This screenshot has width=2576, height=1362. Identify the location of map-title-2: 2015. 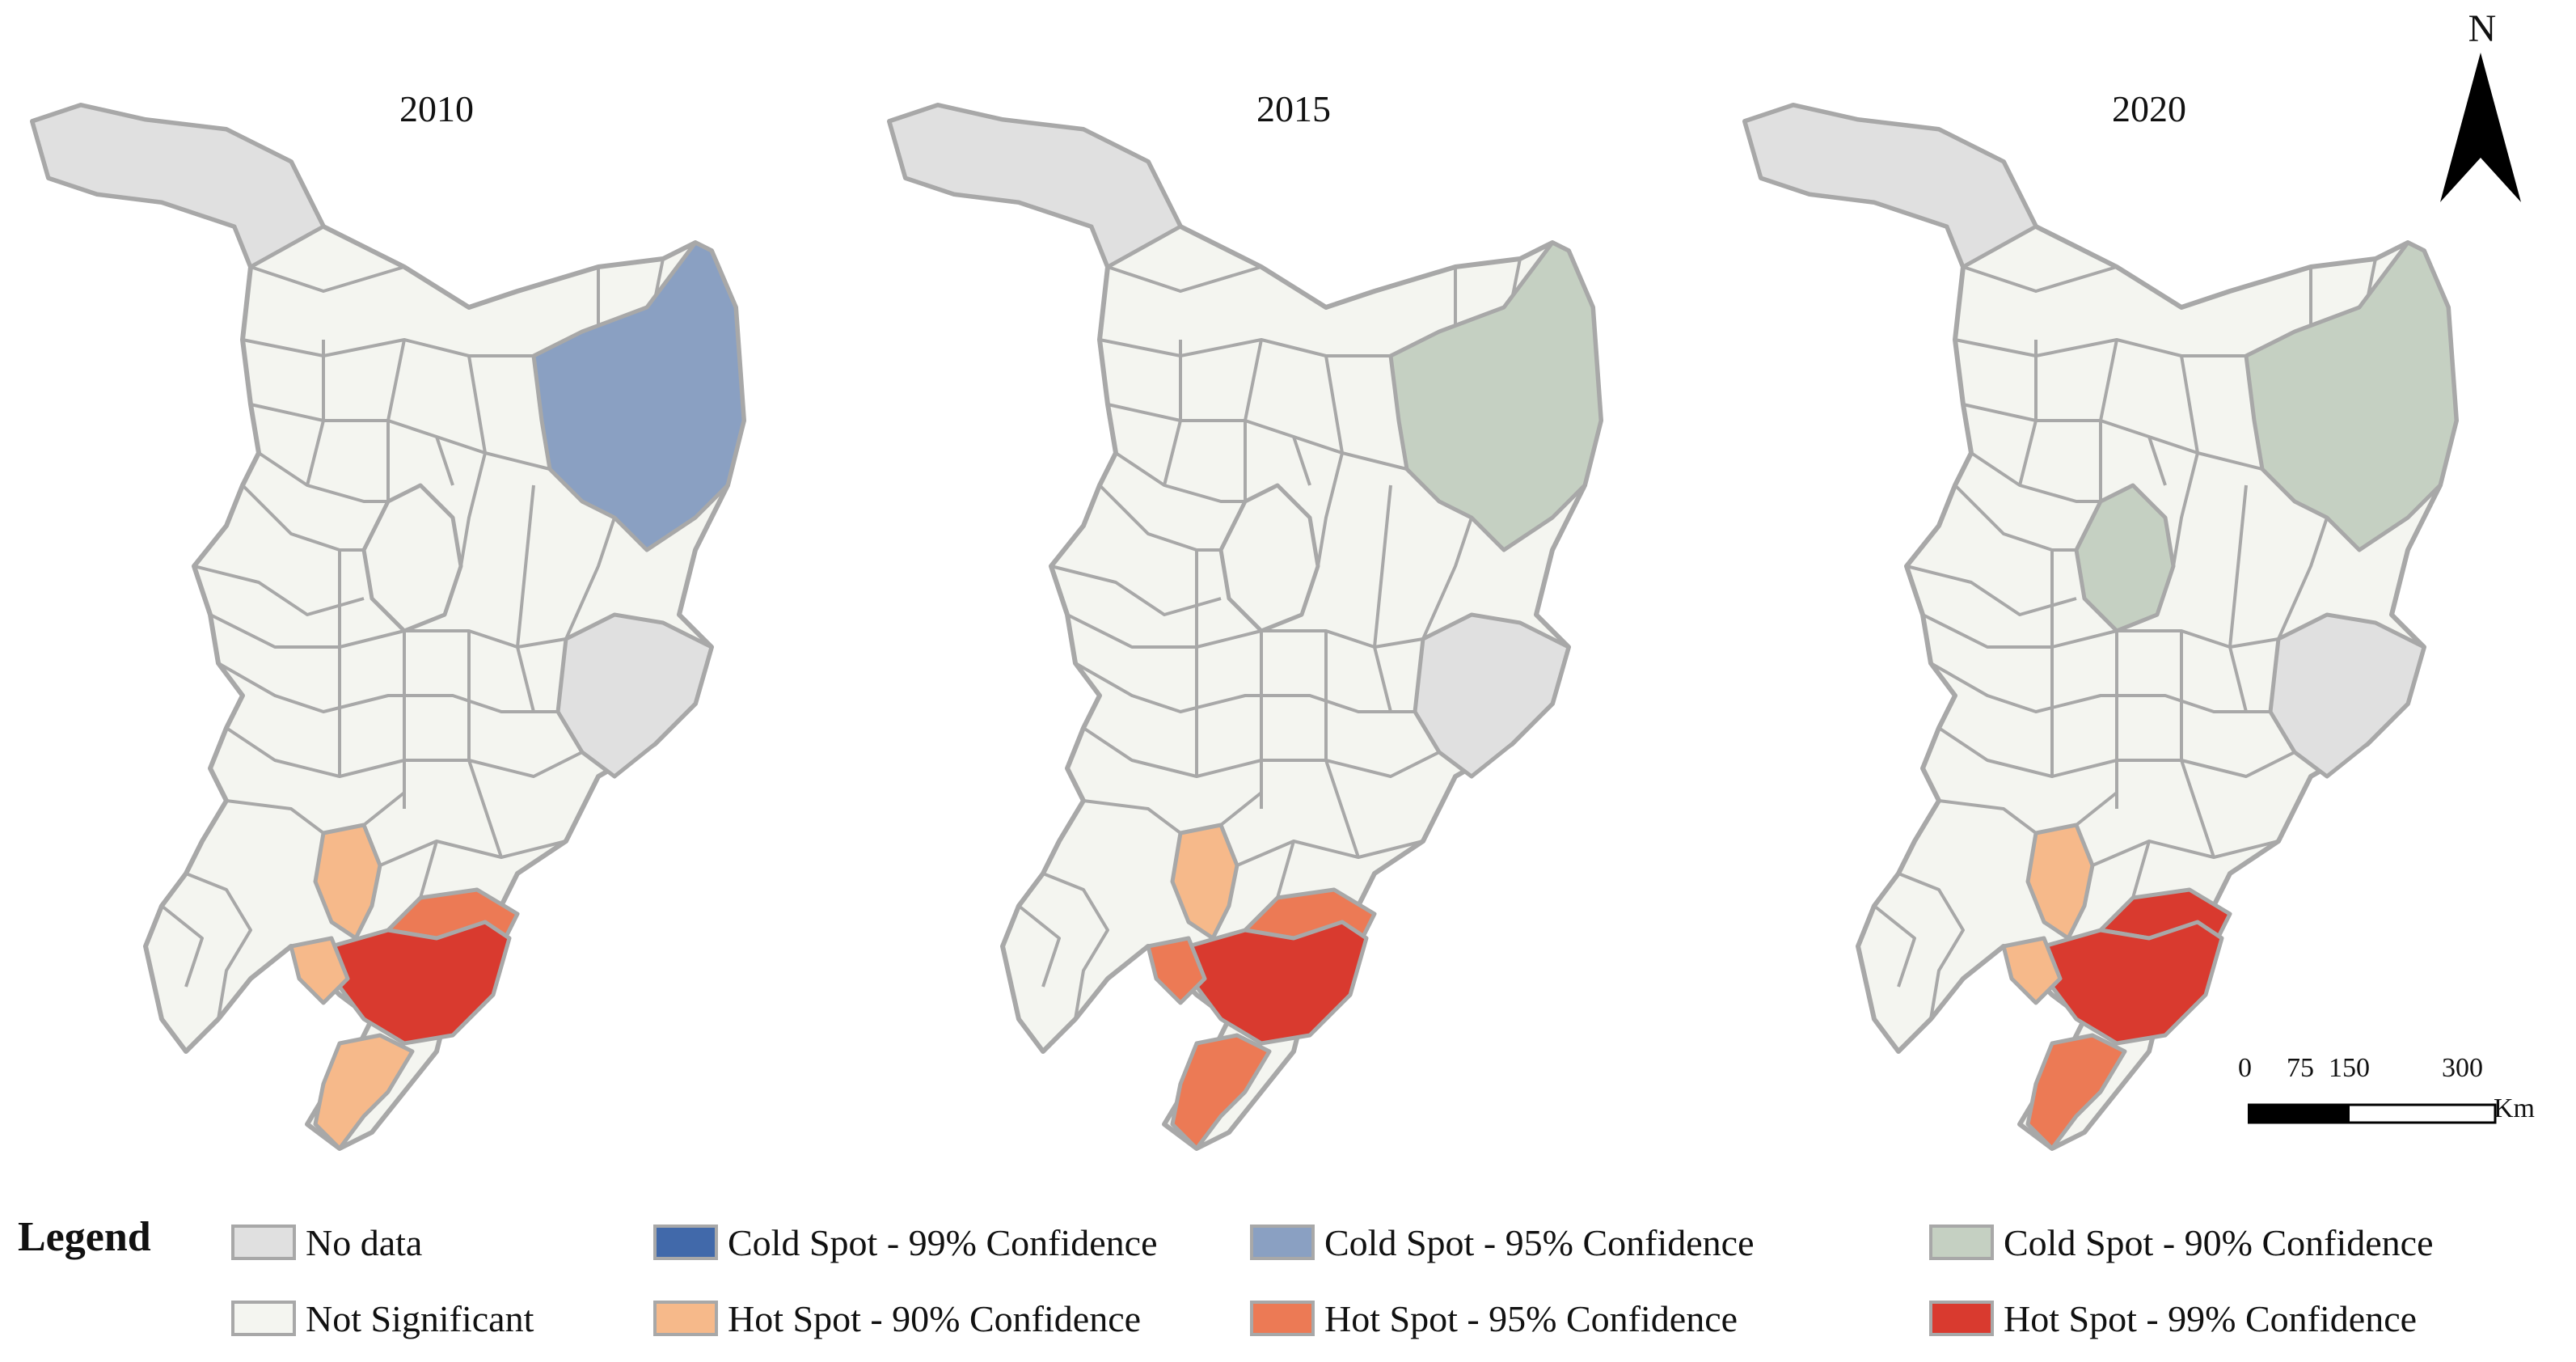
(1293, 108).